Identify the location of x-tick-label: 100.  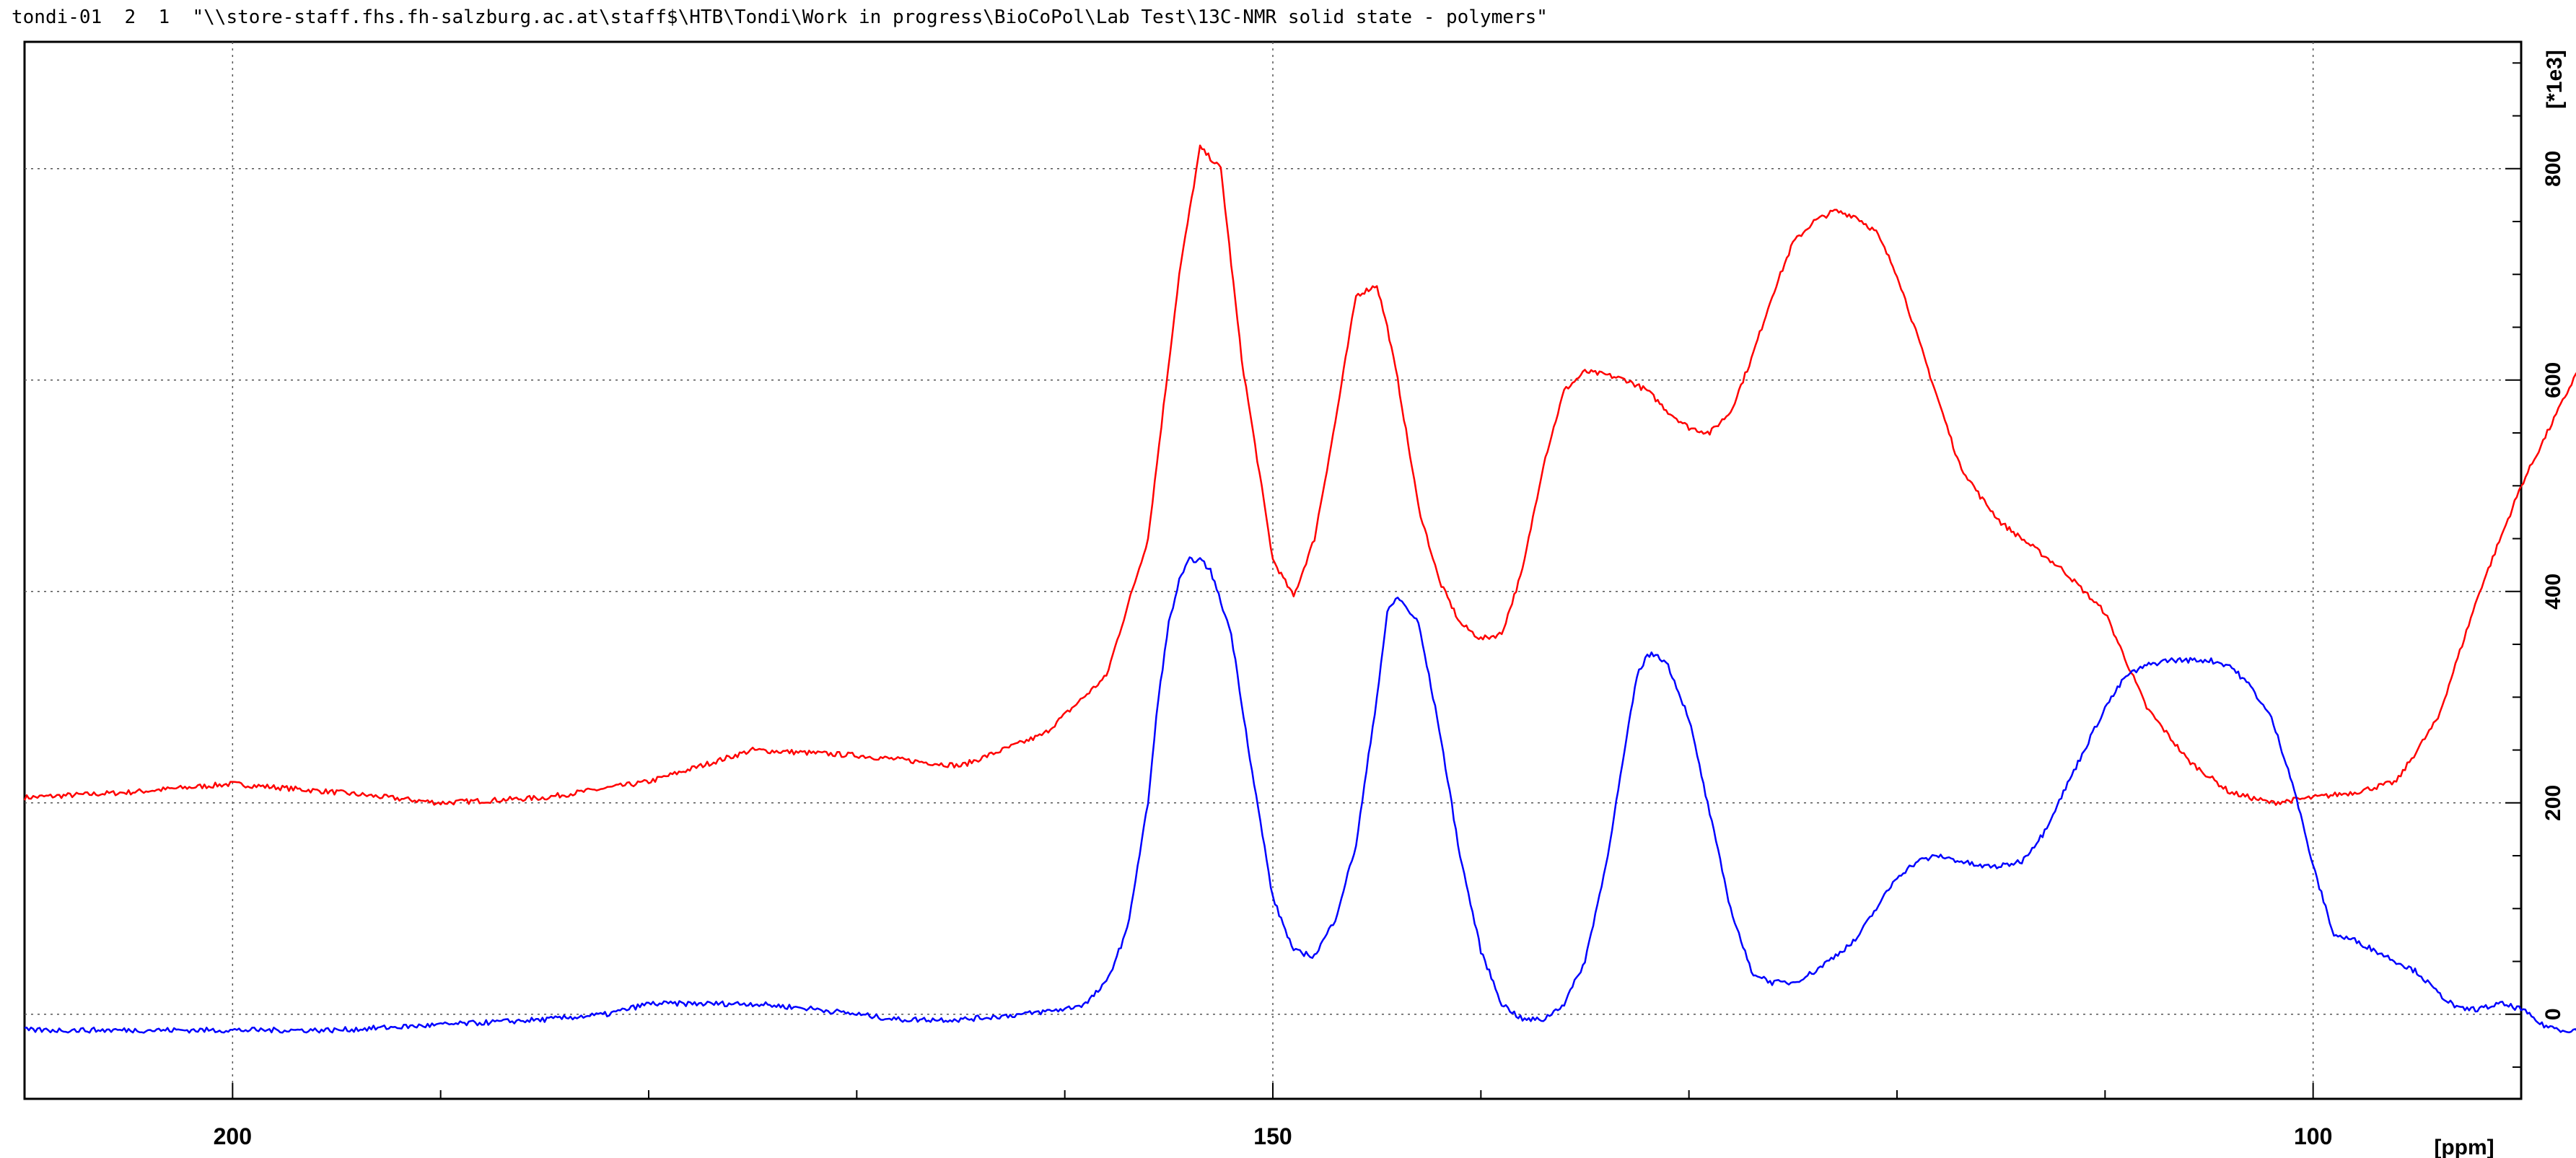
(2313, 1136).